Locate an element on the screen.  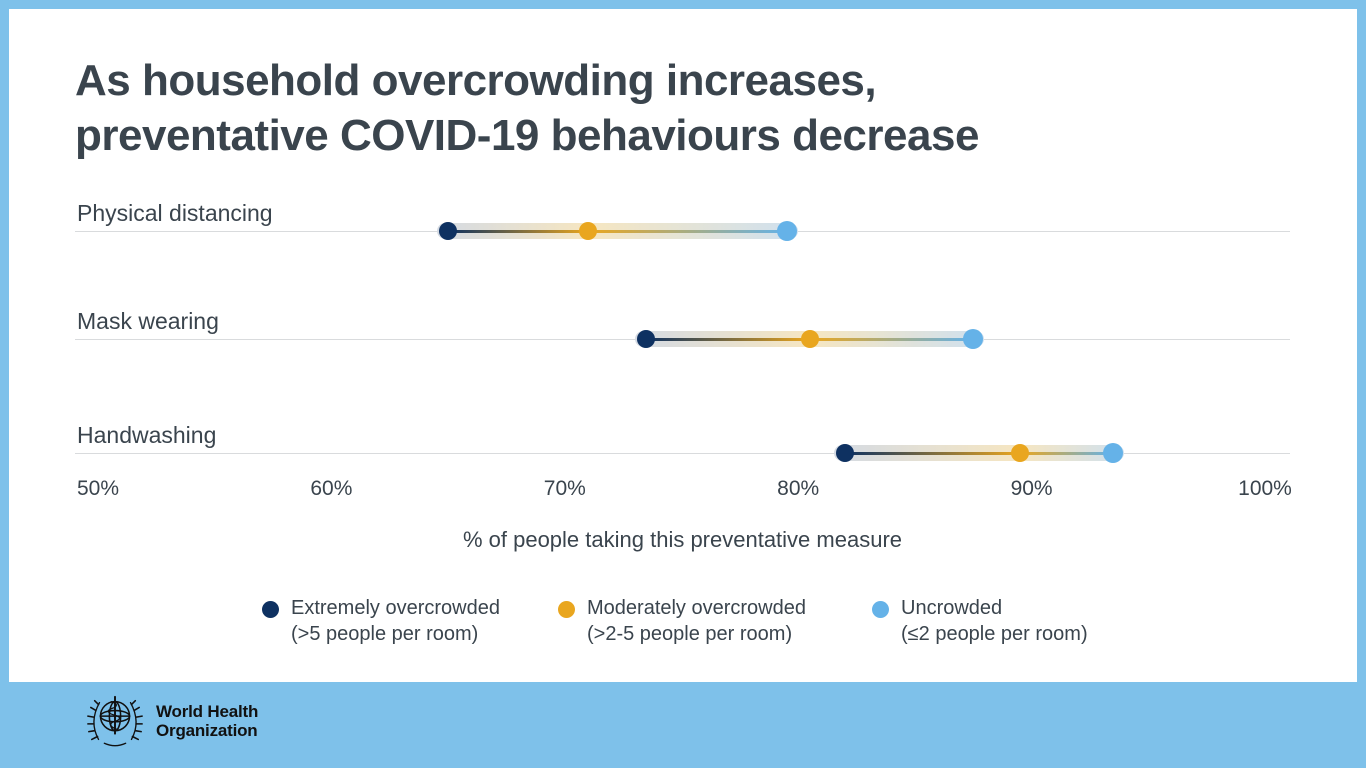
who-emblem-icon is located at coordinates (115, 721).